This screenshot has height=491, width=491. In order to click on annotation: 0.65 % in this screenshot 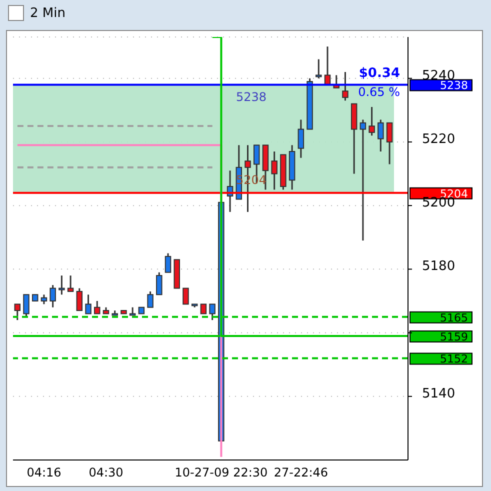, I will do `click(379, 91)`.